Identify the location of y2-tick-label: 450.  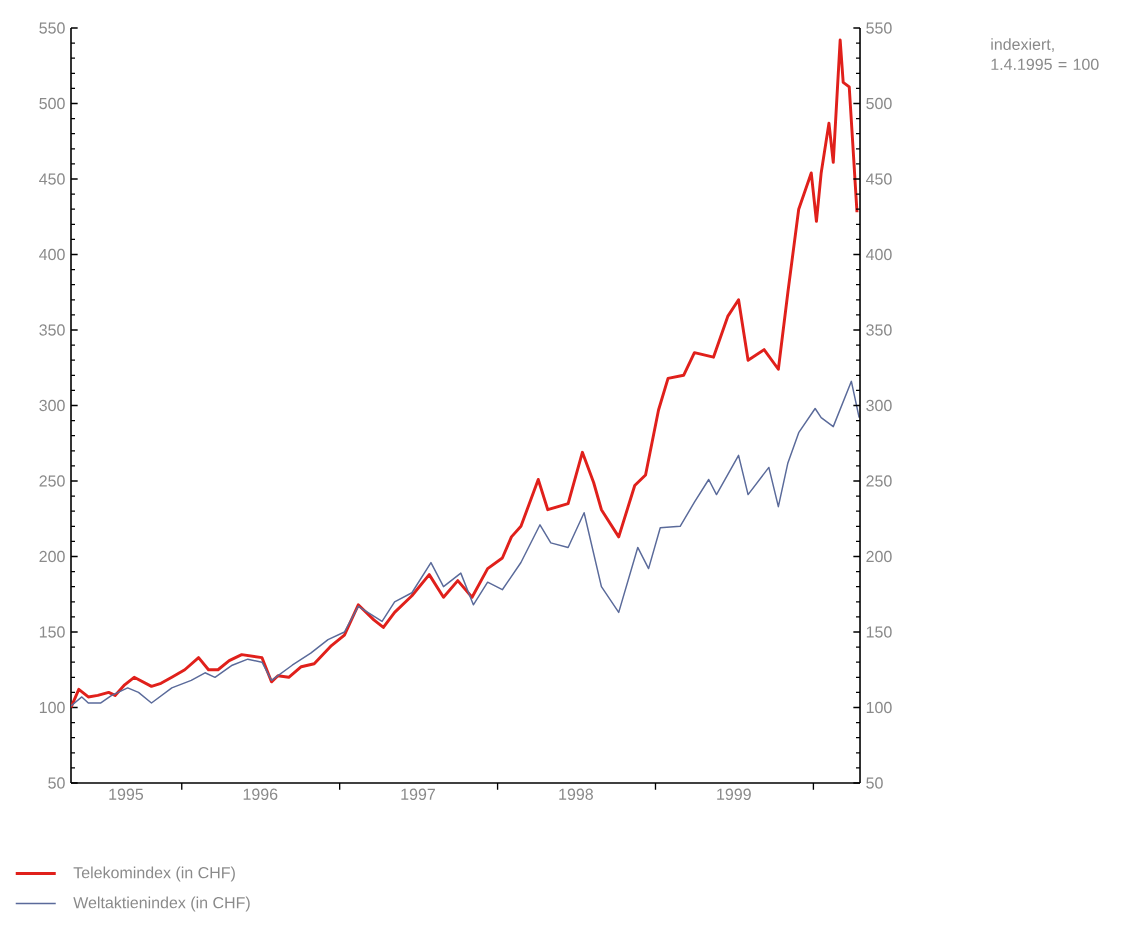
(878, 179).